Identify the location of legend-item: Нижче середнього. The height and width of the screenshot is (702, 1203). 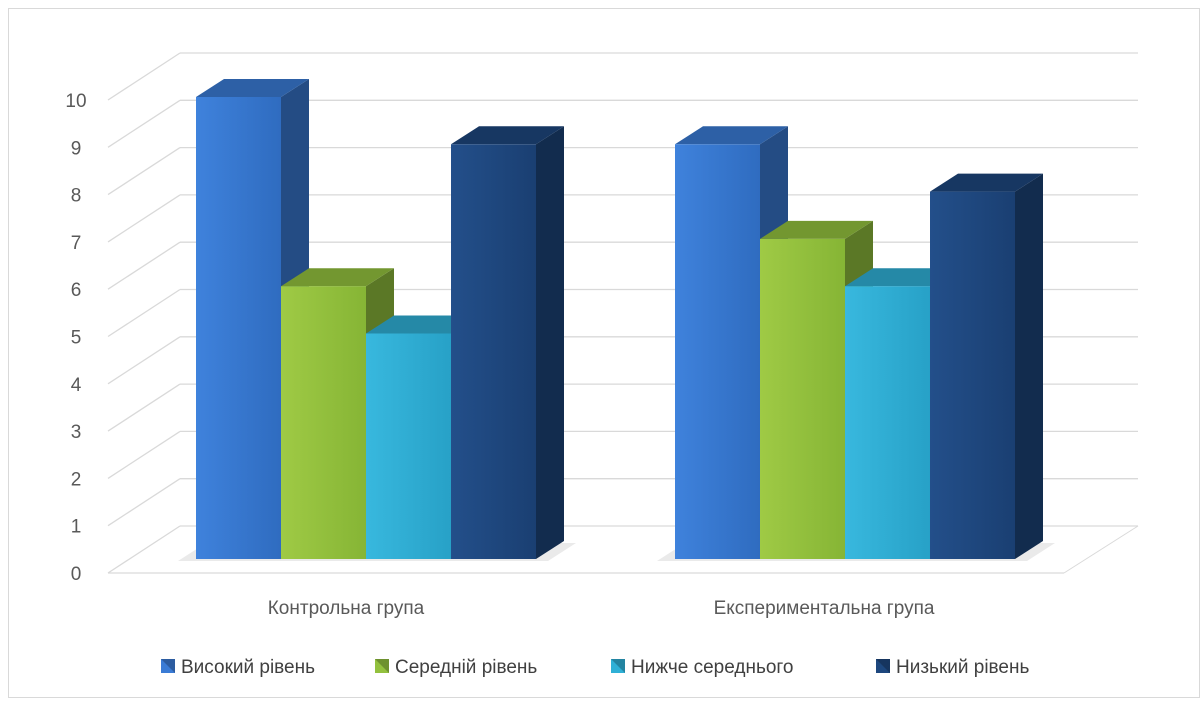
(702, 667).